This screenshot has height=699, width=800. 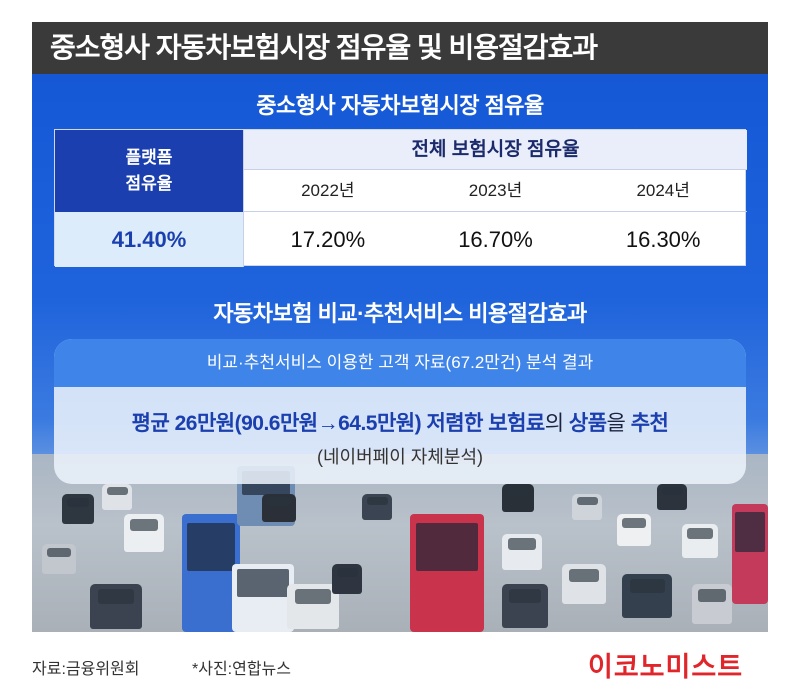 I want to click on platform-label-line1: 플랫폼, so click(x=149, y=157).